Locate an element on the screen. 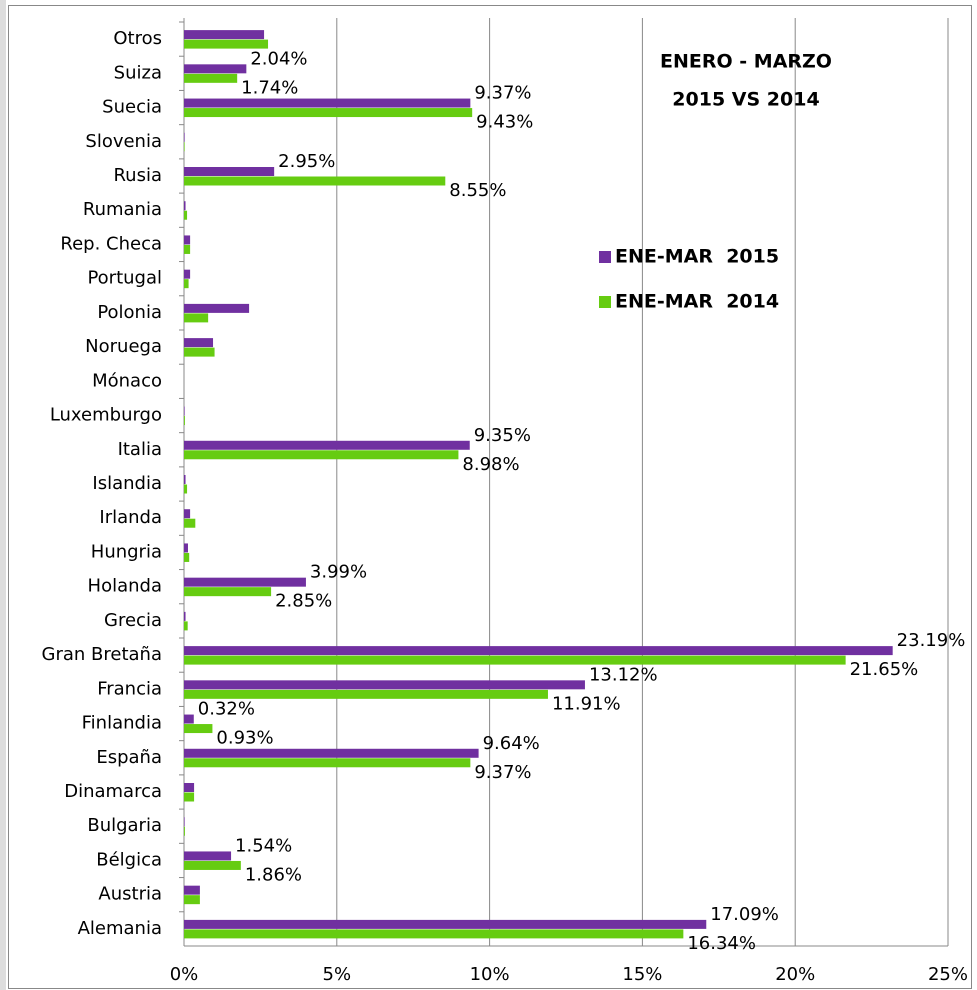 The height and width of the screenshot is (990, 977). y-tick-label: Francia is located at coordinates (129, 688).